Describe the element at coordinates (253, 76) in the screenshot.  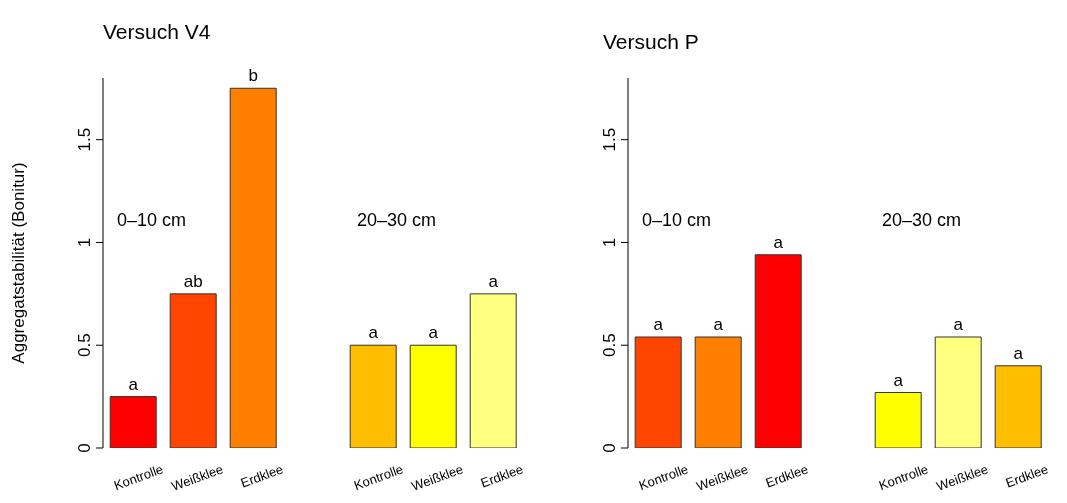
I see `data-label: b` at that location.